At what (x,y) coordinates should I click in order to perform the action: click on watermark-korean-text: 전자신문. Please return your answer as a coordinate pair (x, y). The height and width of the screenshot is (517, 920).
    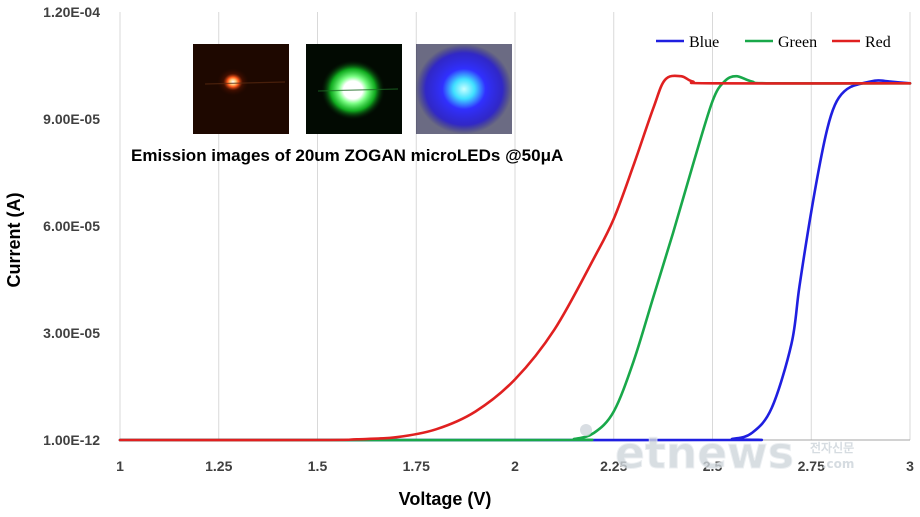
    Looking at the image, I should click on (832, 447).